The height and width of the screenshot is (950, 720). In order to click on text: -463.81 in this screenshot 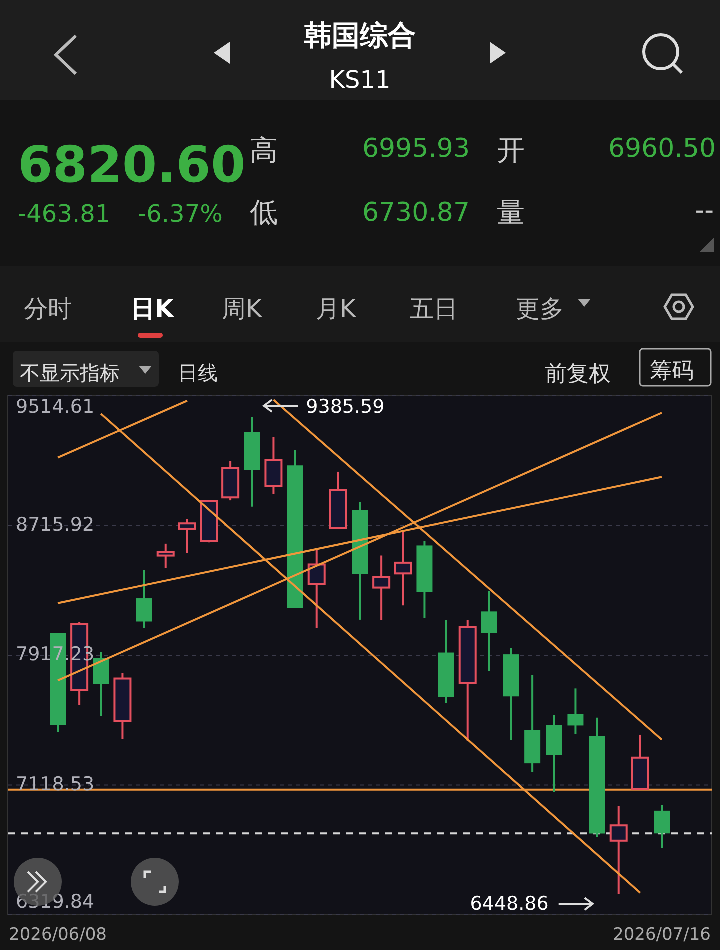, I will do `click(64, 214)`.